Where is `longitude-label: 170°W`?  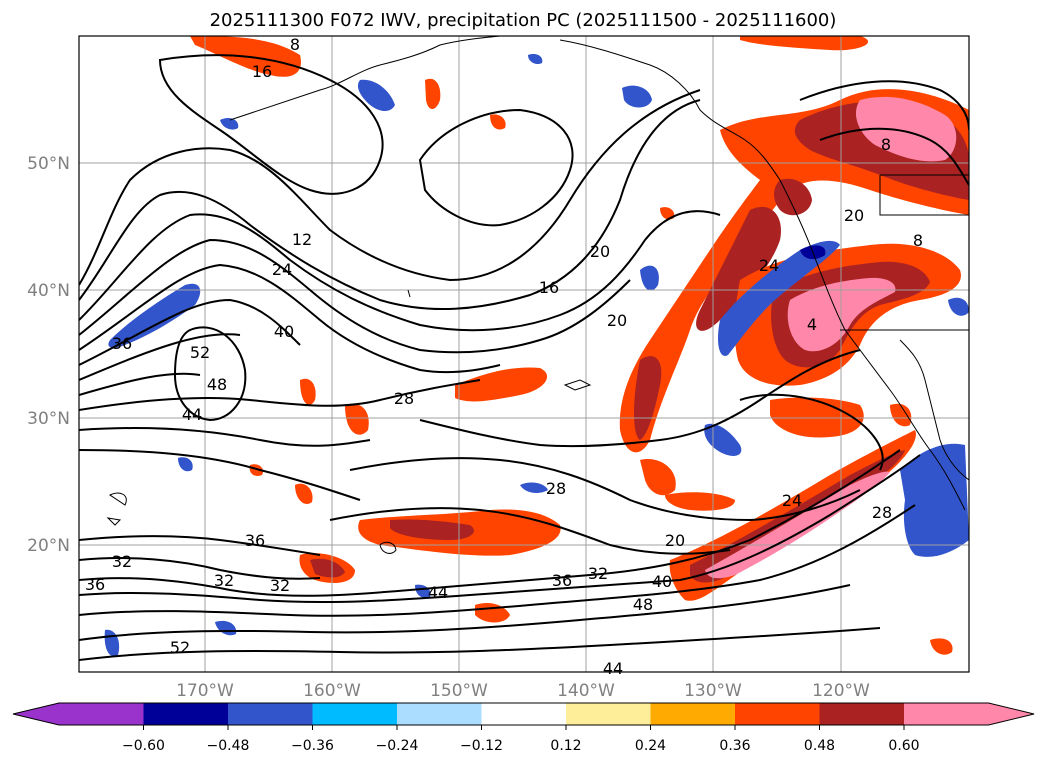 longitude-label: 170°W is located at coordinates (205, 691).